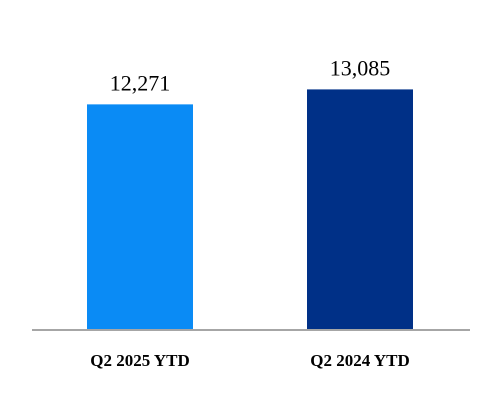 Image resolution: width=500 pixels, height=400 pixels. What do you see at coordinates (140, 82) in the screenshot?
I see `value-label-1: 12,271` at bounding box center [140, 82].